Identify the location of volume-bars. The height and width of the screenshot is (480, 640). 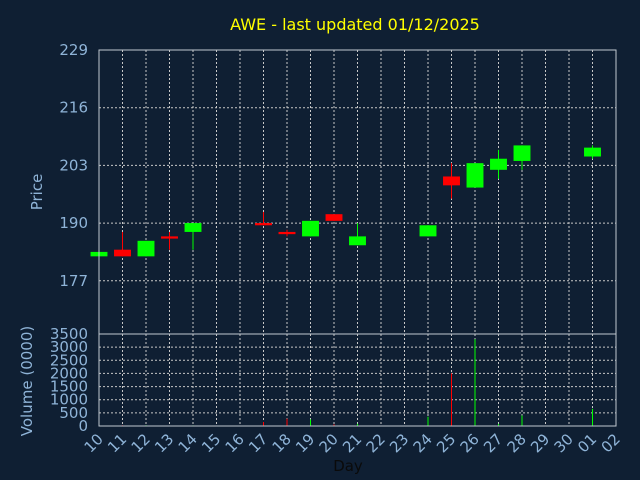
(345, 382).